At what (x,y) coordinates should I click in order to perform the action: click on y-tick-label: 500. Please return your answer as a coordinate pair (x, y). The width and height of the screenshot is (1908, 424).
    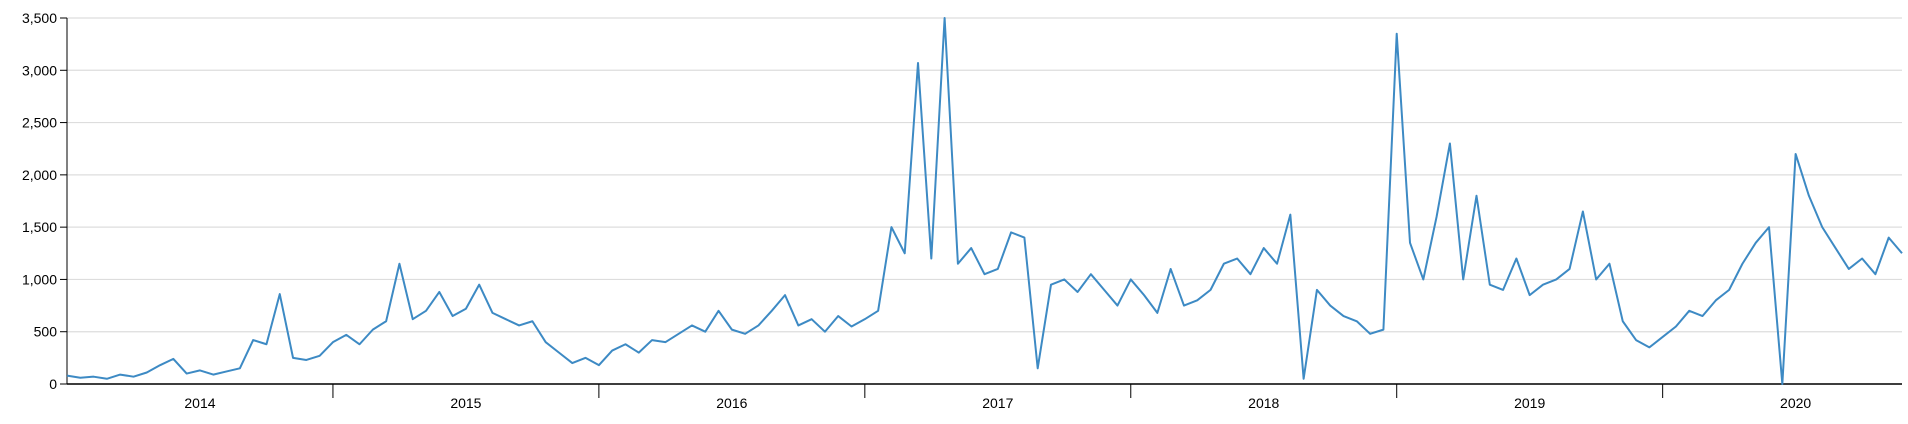
    Looking at the image, I should click on (46, 332).